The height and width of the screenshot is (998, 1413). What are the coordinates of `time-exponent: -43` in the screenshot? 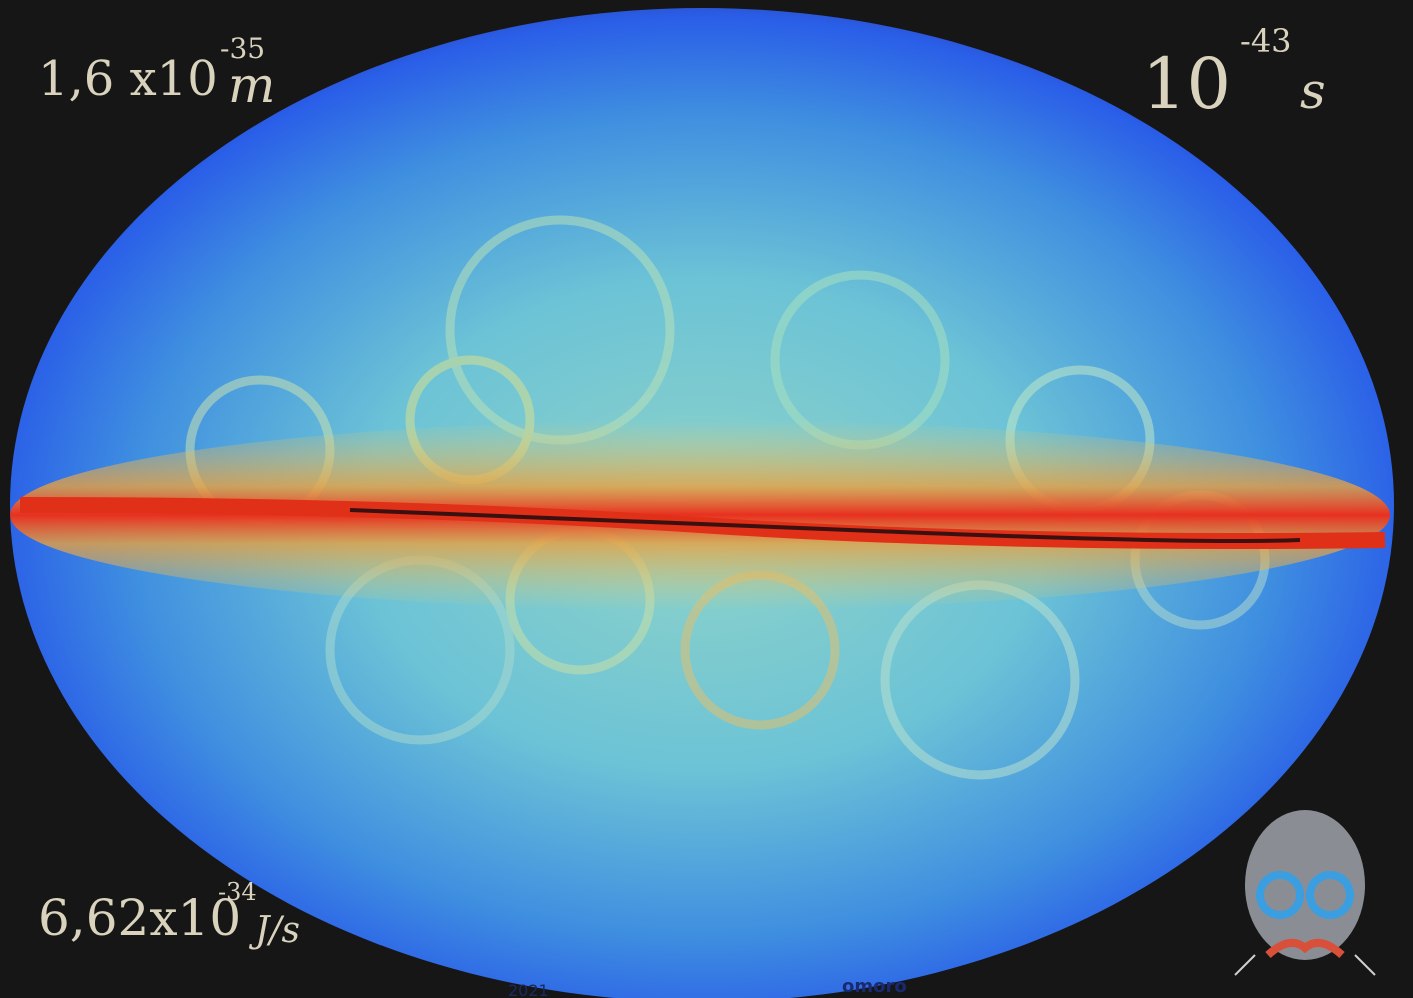 It's located at (1266, 41).